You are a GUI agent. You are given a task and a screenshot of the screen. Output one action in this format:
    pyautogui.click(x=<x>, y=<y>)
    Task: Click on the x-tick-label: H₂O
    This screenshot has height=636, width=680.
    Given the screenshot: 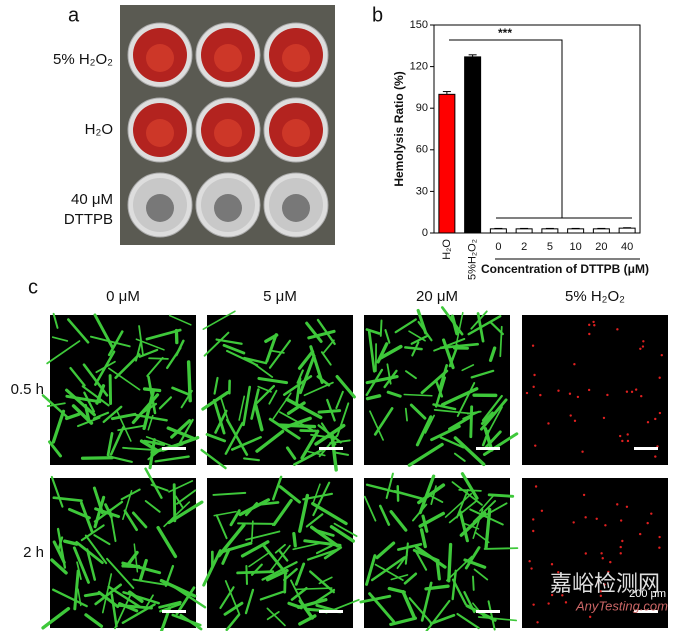 What is the action you would take?
    pyautogui.click(x=447, y=249)
    